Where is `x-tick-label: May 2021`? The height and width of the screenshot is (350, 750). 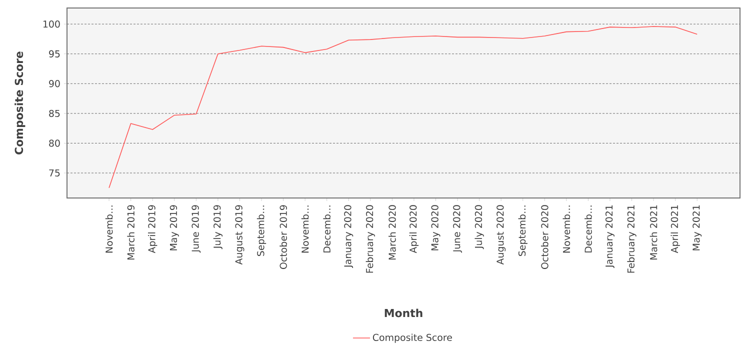 x-tick-label: May 2021 is located at coordinates (697, 227).